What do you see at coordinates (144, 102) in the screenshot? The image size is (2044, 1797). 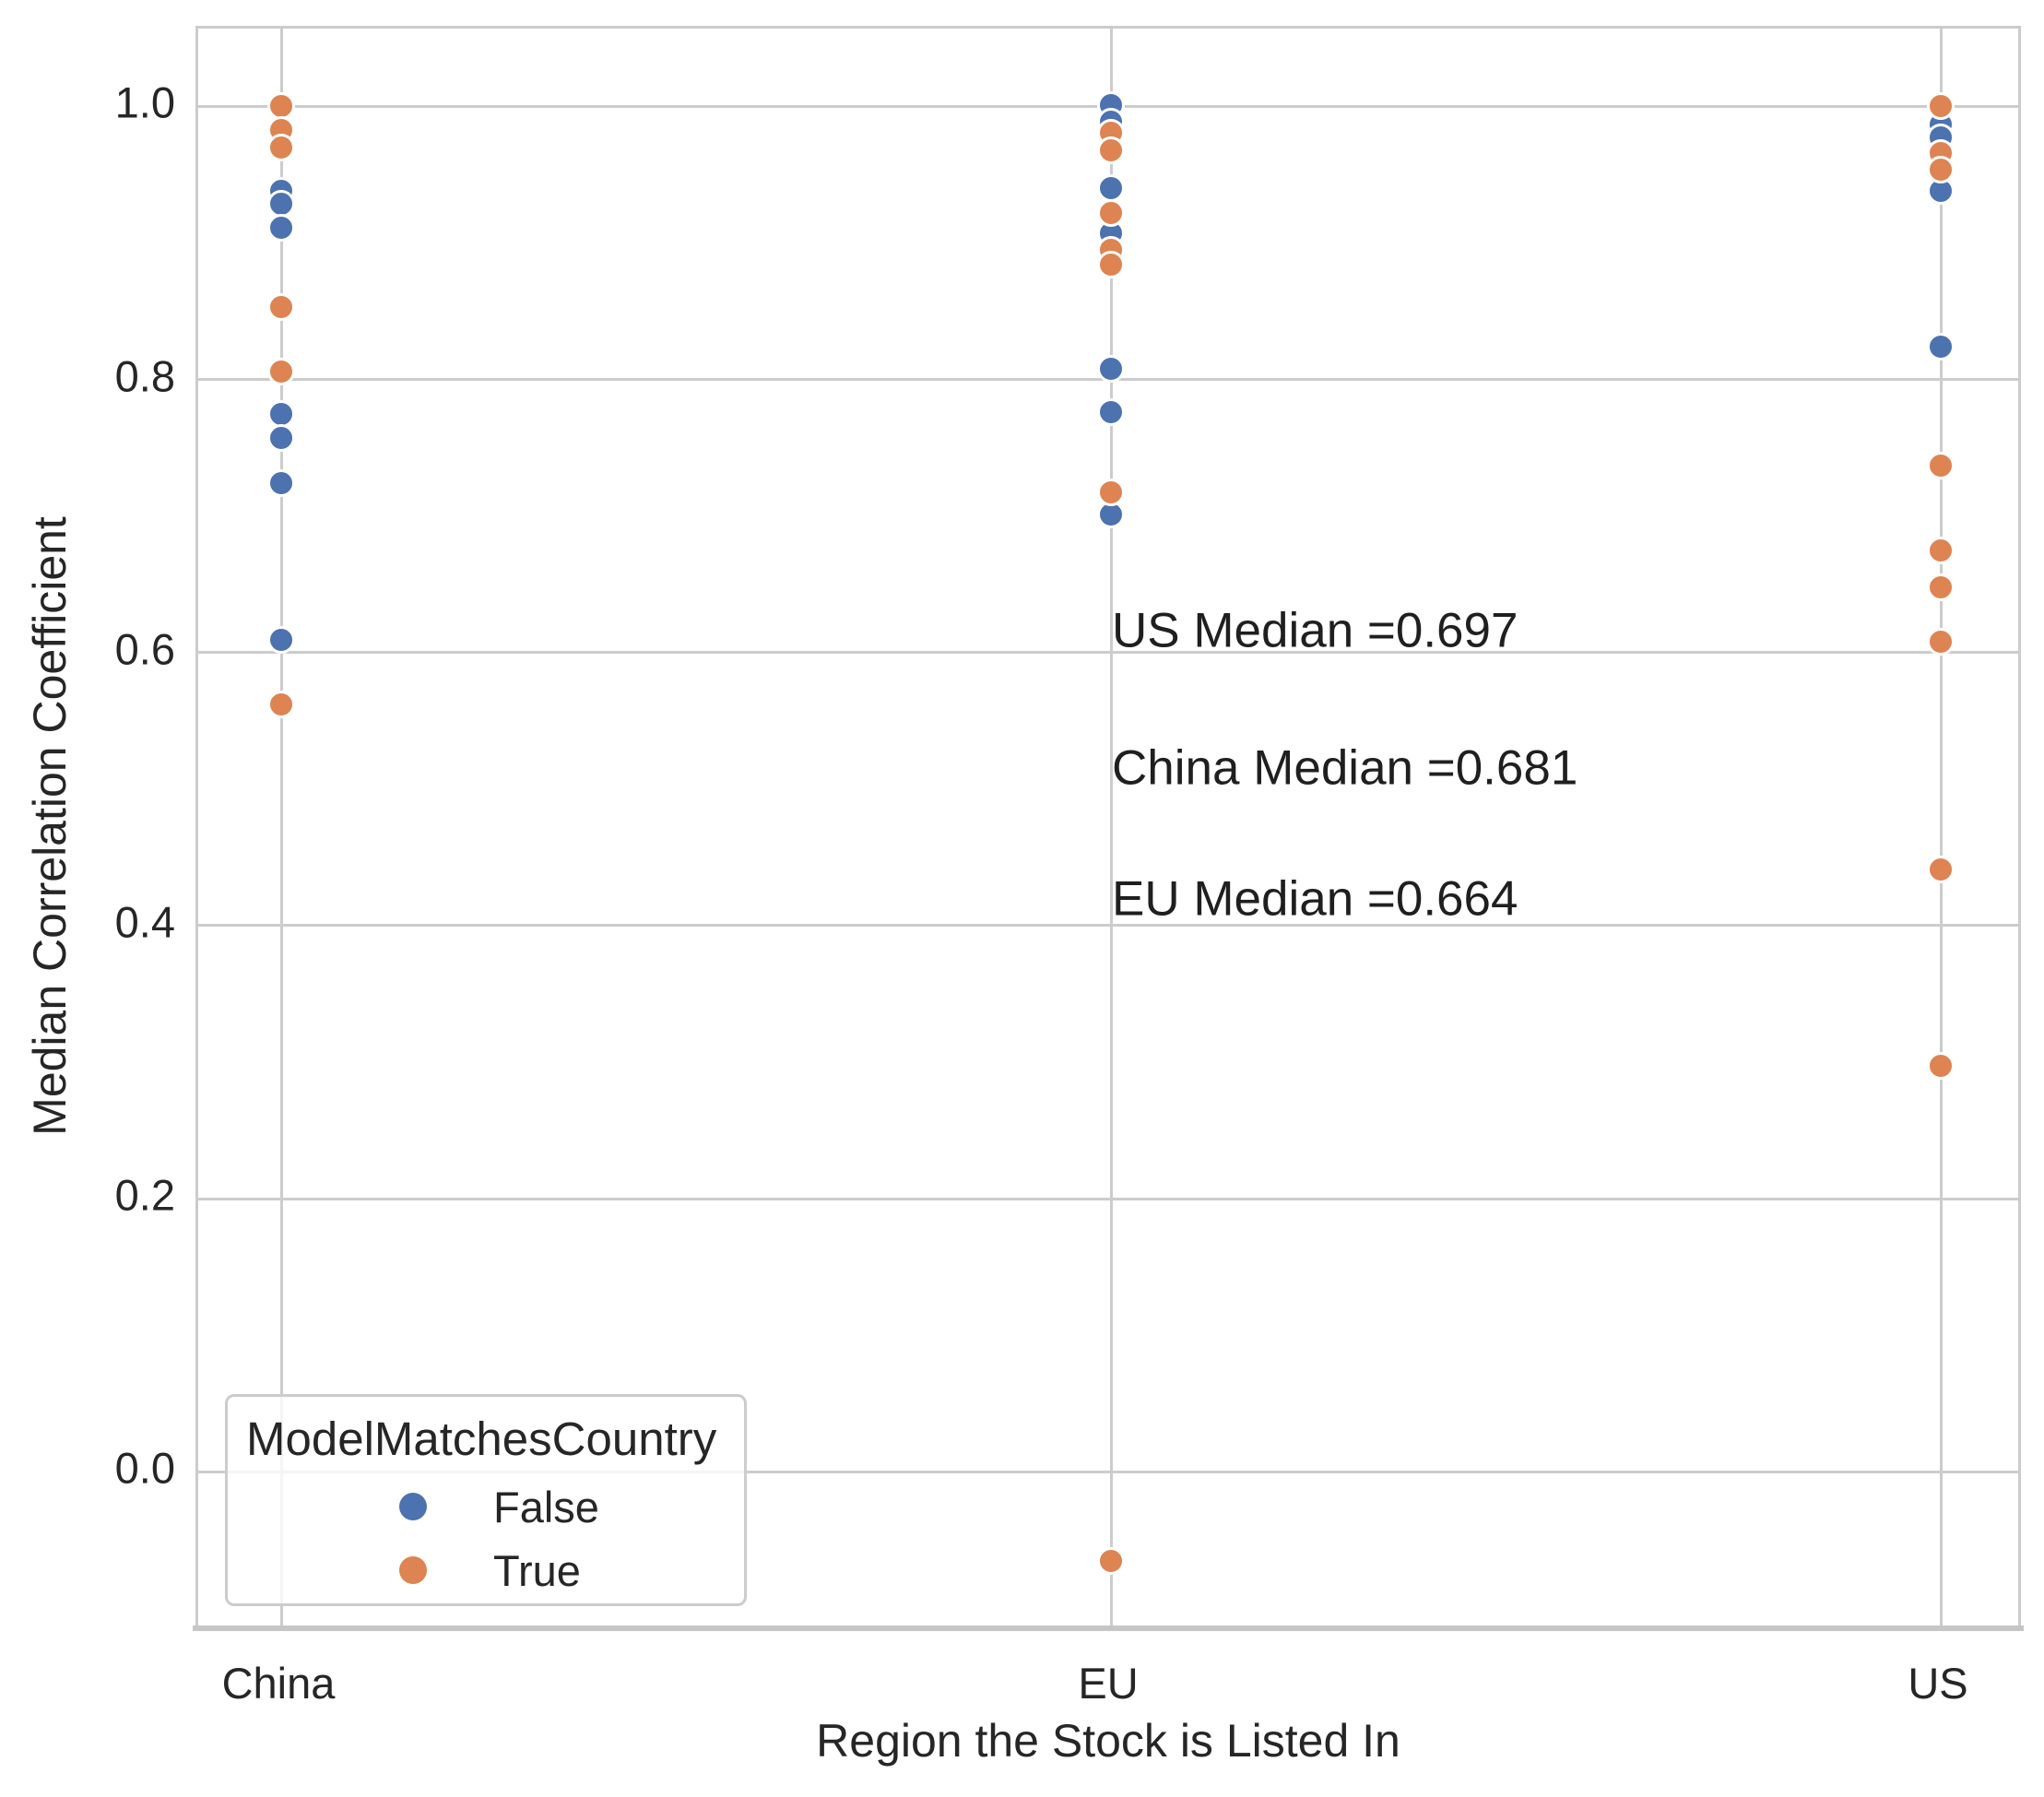 I see `y-tick-label: 1.0` at bounding box center [144, 102].